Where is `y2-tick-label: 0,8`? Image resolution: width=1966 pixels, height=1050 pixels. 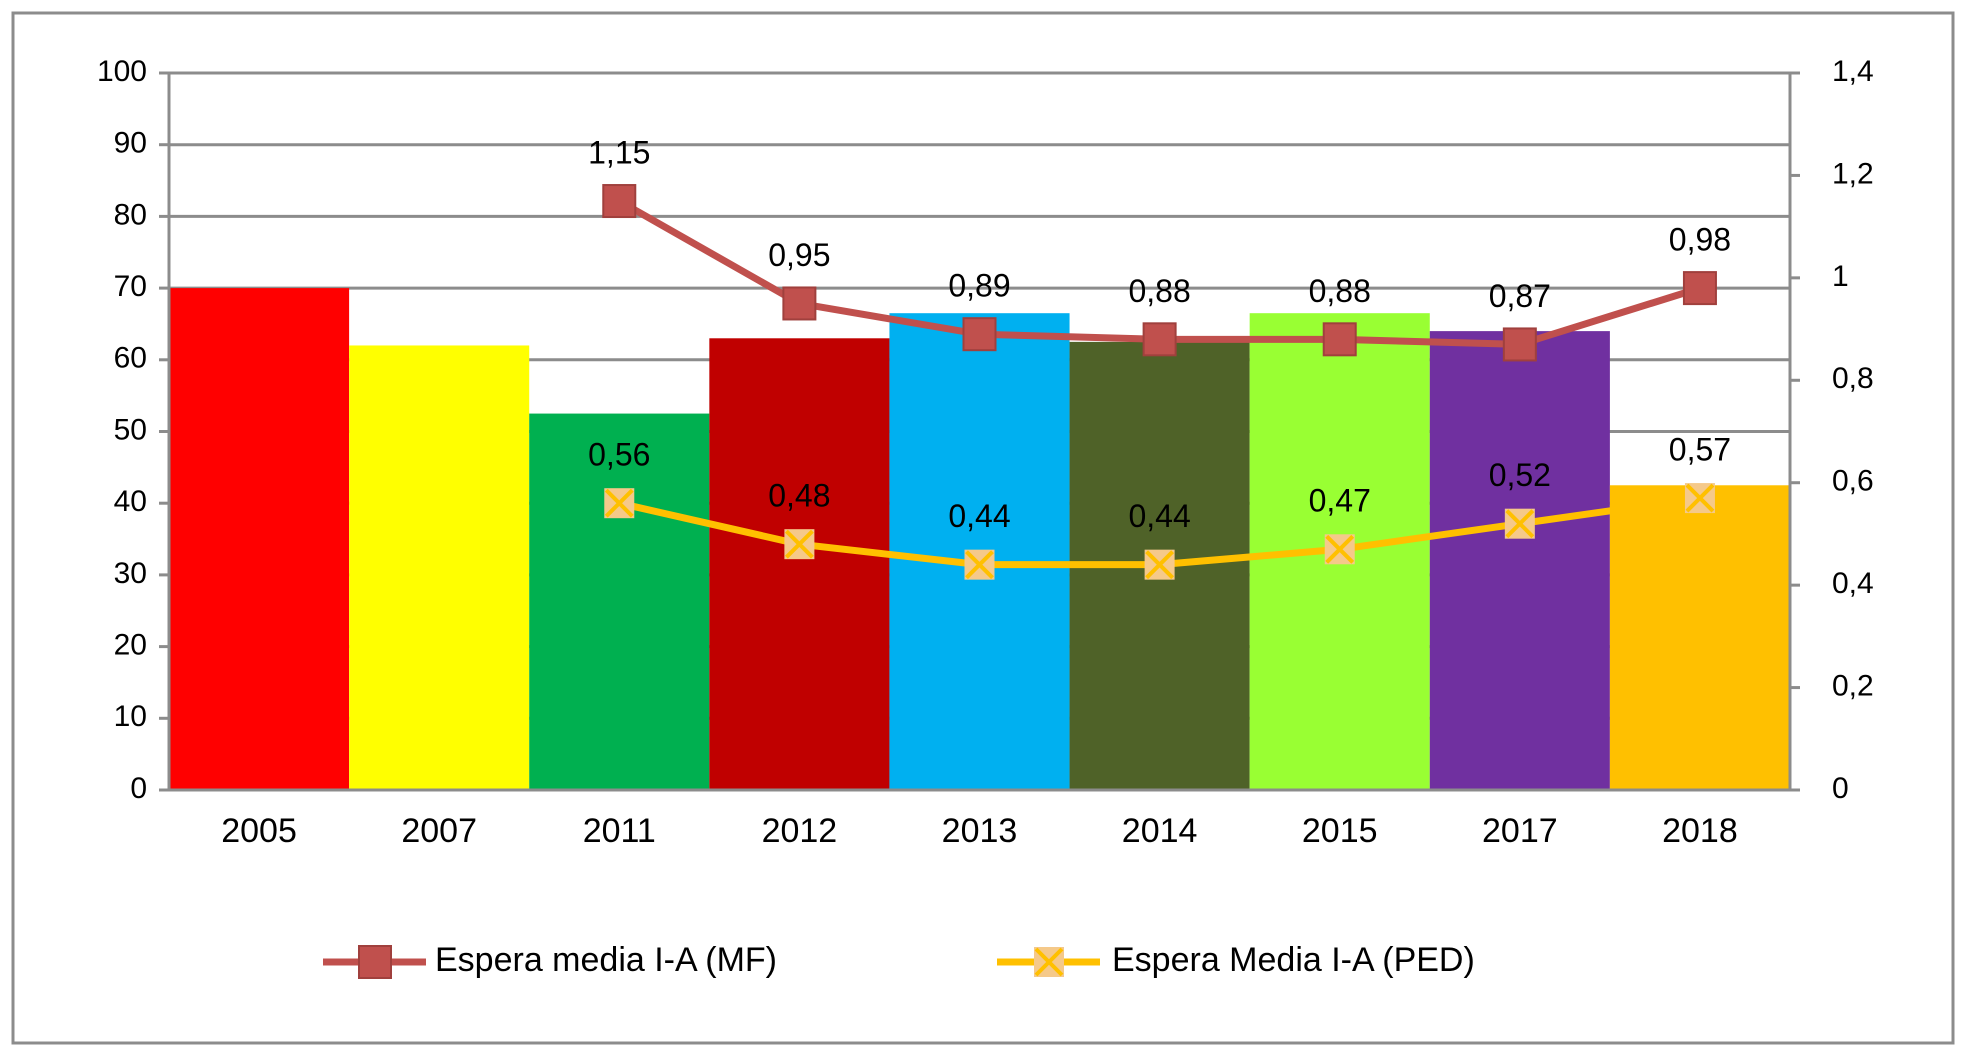
y2-tick-label: 0,8 is located at coordinates (1853, 378).